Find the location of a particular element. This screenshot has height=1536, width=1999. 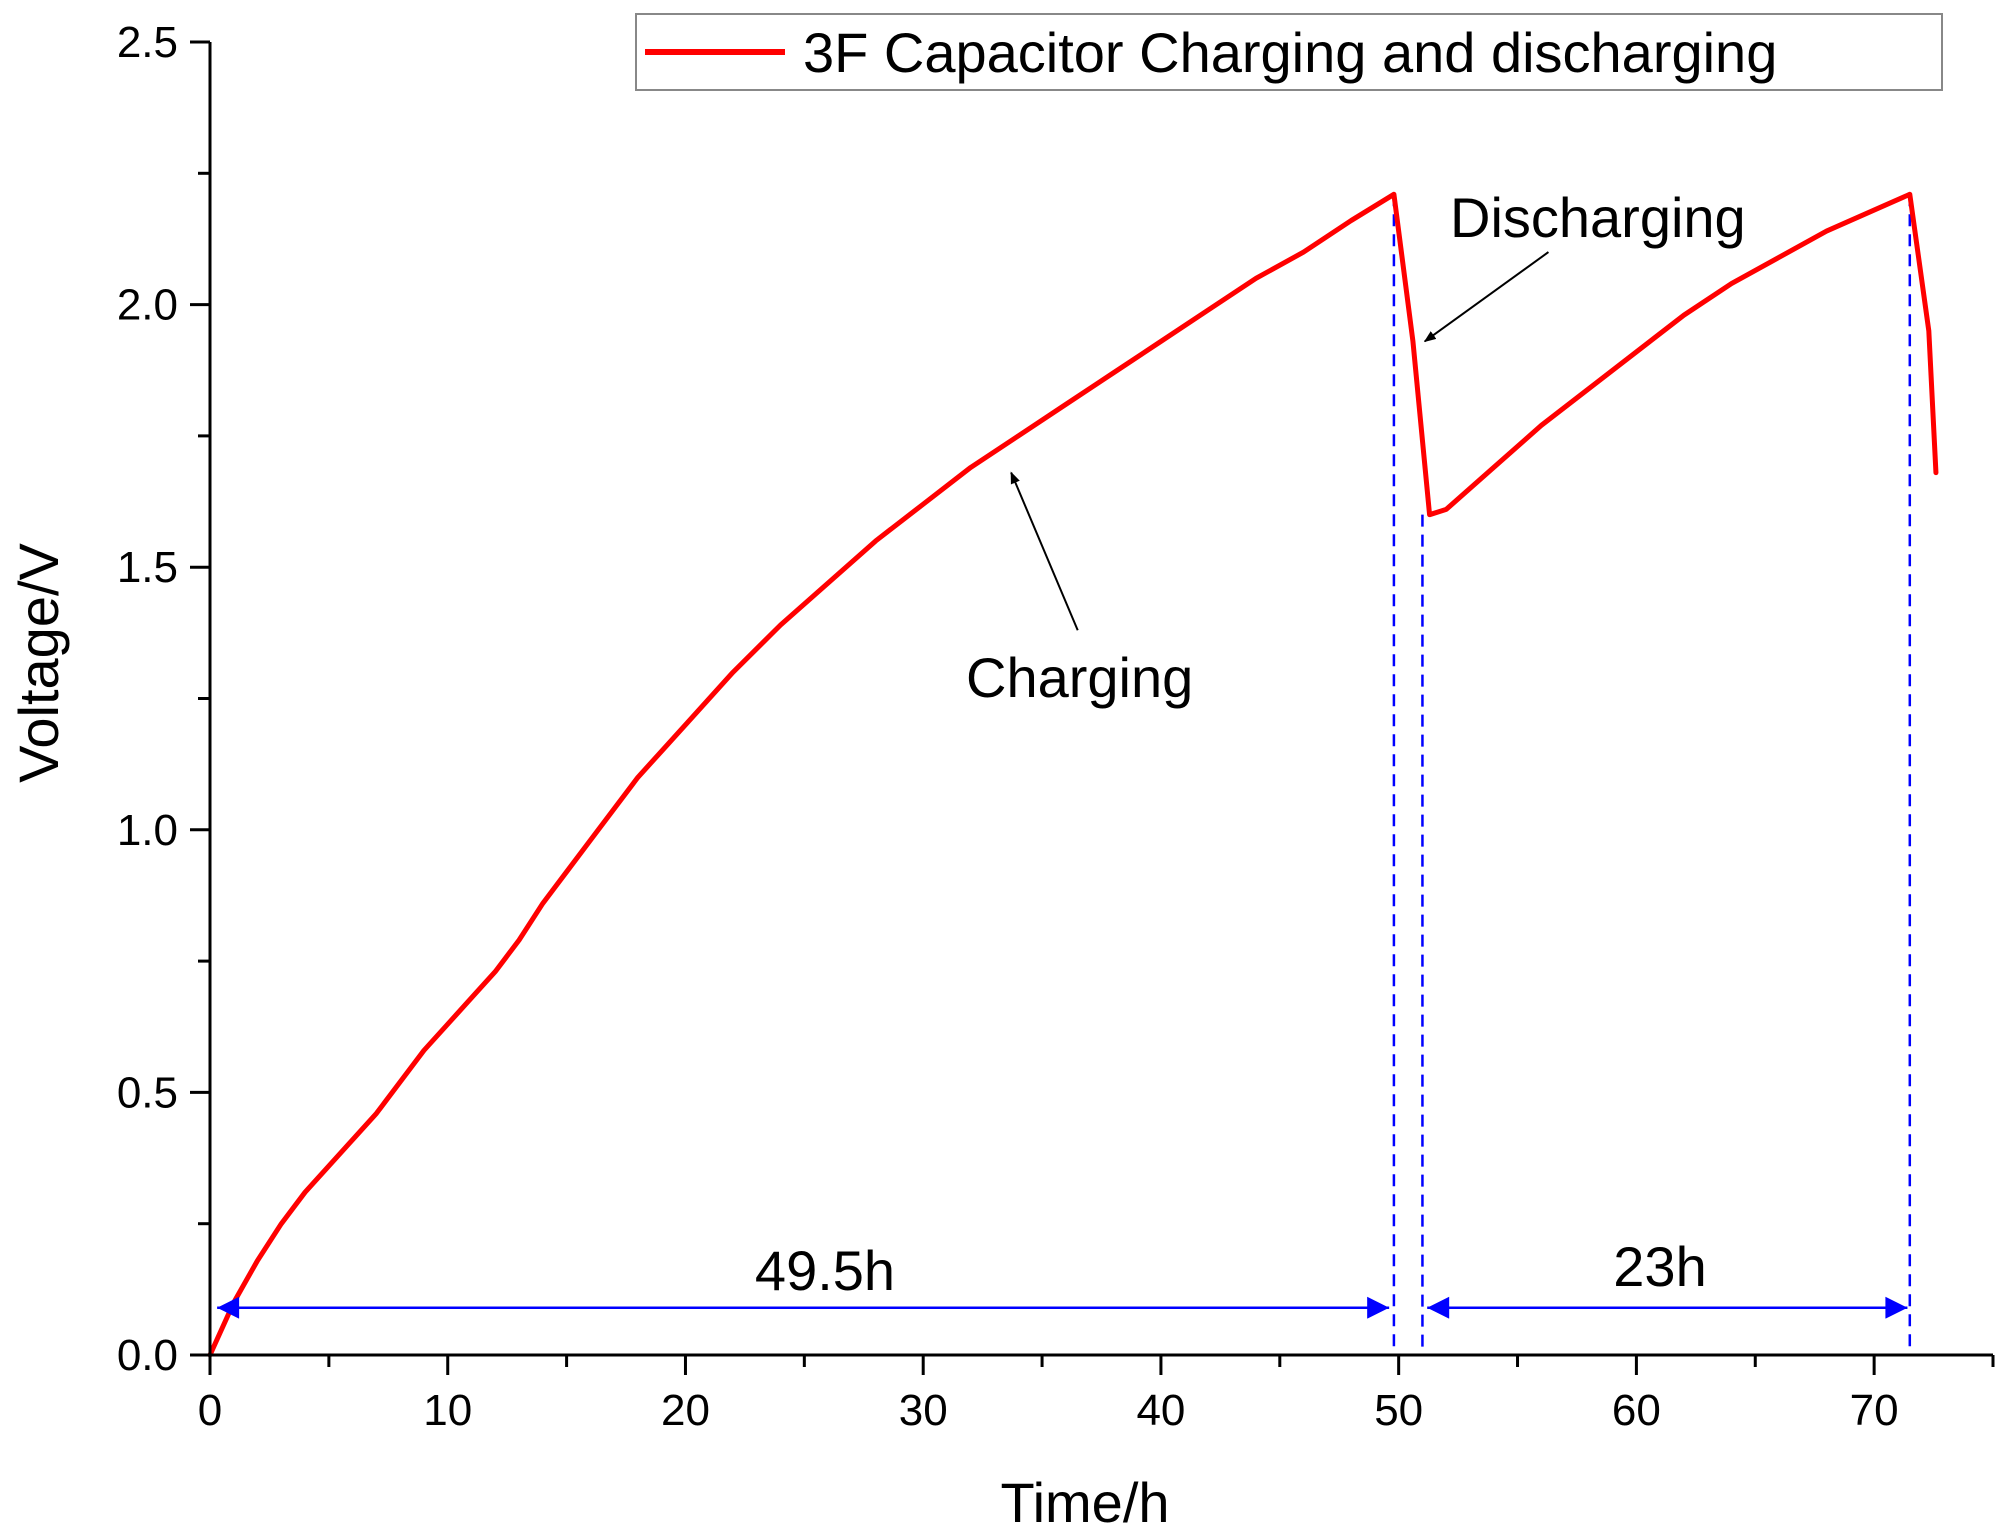

x-tick-label-0: 0 is located at coordinates (210, 1410).